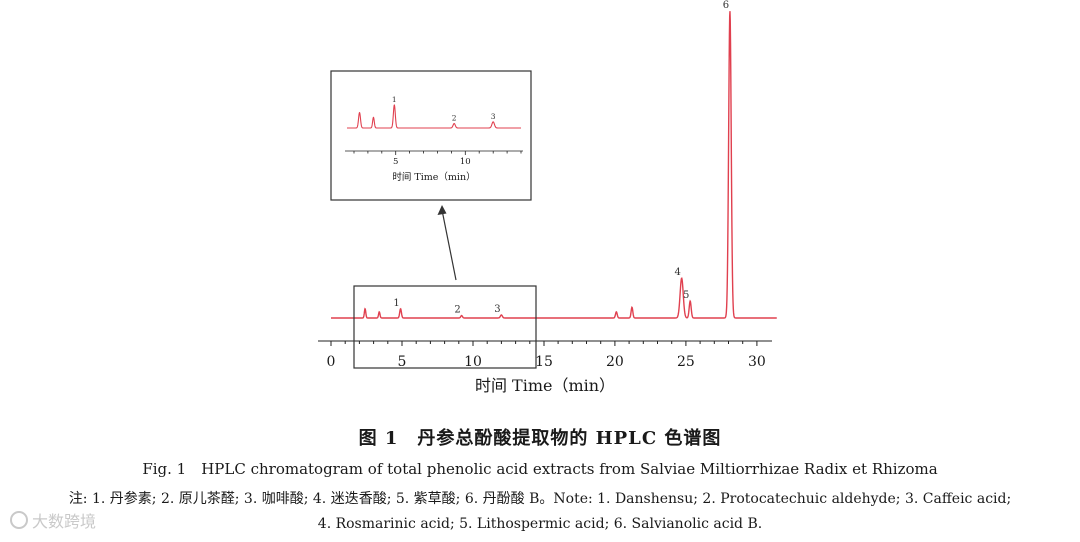 The width and height of the screenshot is (1080, 542). What do you see at coordinates (493, 116) in the screenshot?
I see `inset-peak-label: 3` at bounding box center [493, 116].